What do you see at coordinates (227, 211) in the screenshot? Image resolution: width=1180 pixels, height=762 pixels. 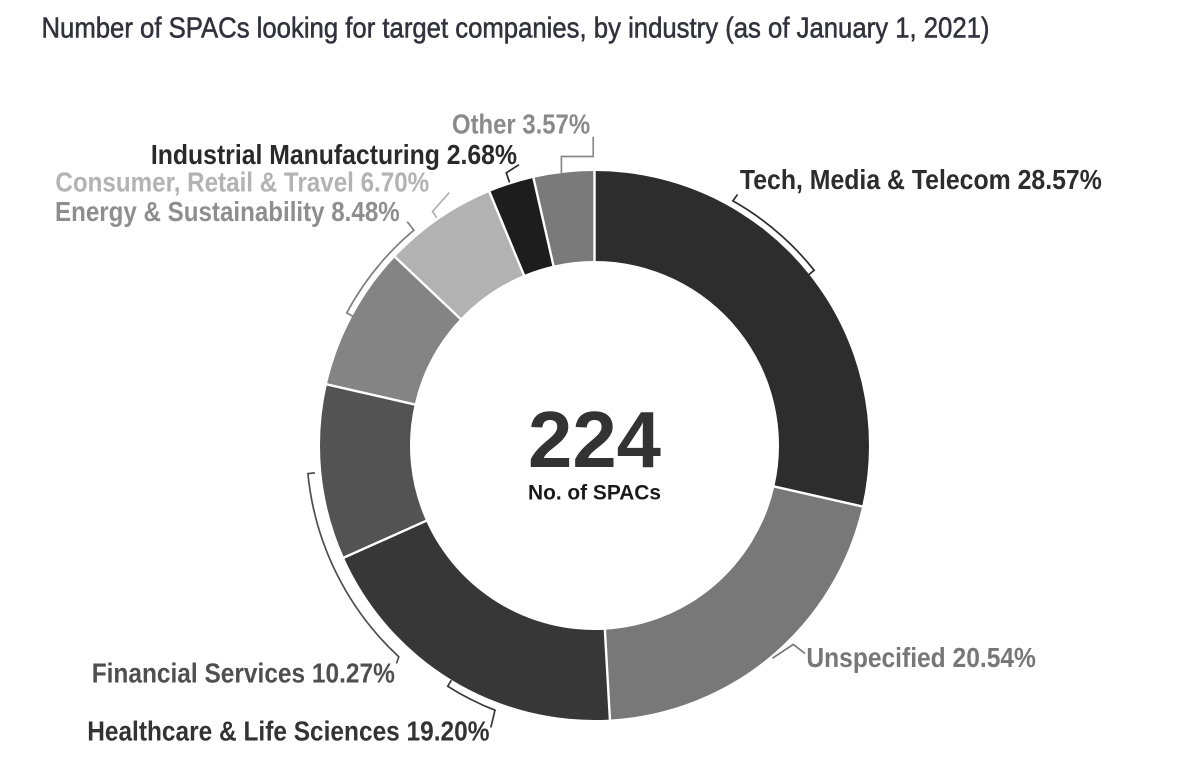 I see `svg-text: Energy & Sustainability 8.48%` at bounding box center [227, 211].